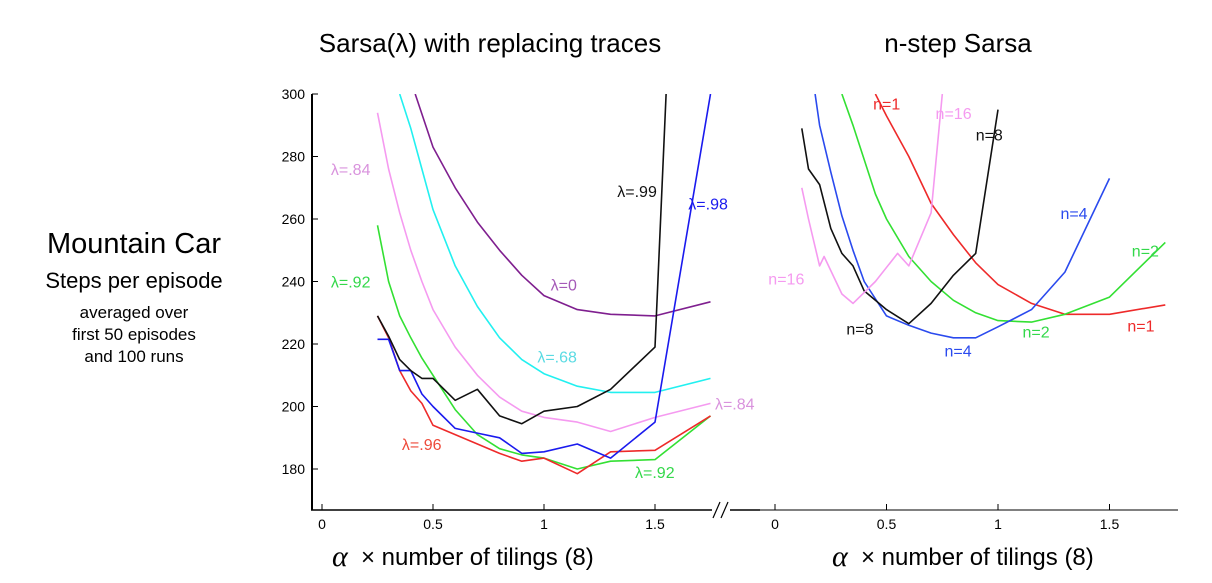  What do you see at coordinates (294, 344) in the screenshot?
I see `y-tick-label: 220` at bounding box center [294, 344].